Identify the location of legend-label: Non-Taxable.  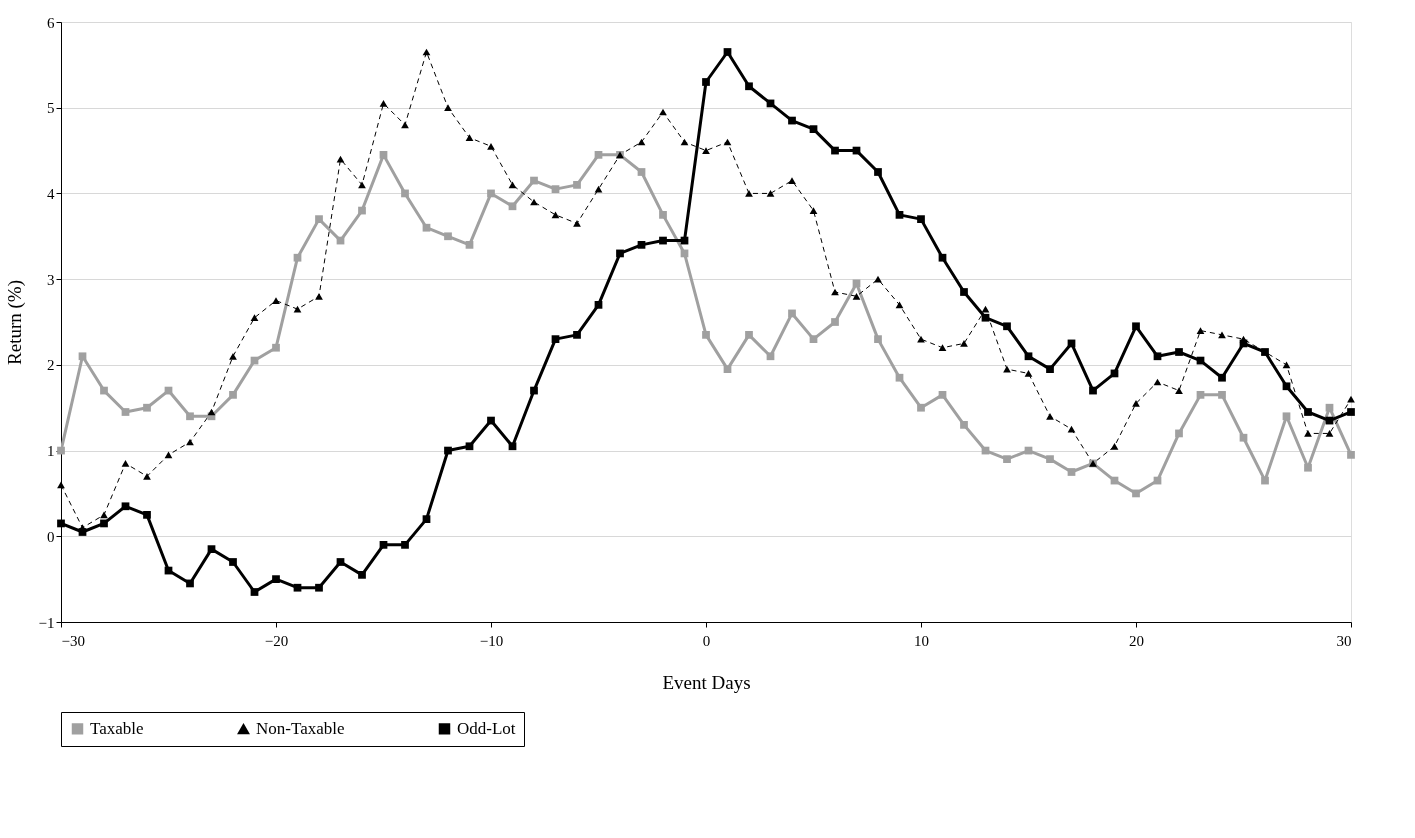
(300, 729).